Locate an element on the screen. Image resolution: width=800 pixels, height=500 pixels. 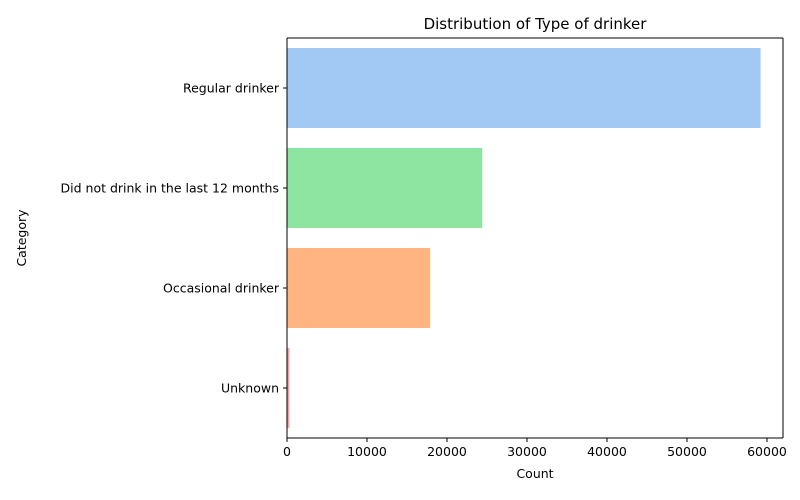
x-tick-label: 50000 is located at coordinates (687, 451).